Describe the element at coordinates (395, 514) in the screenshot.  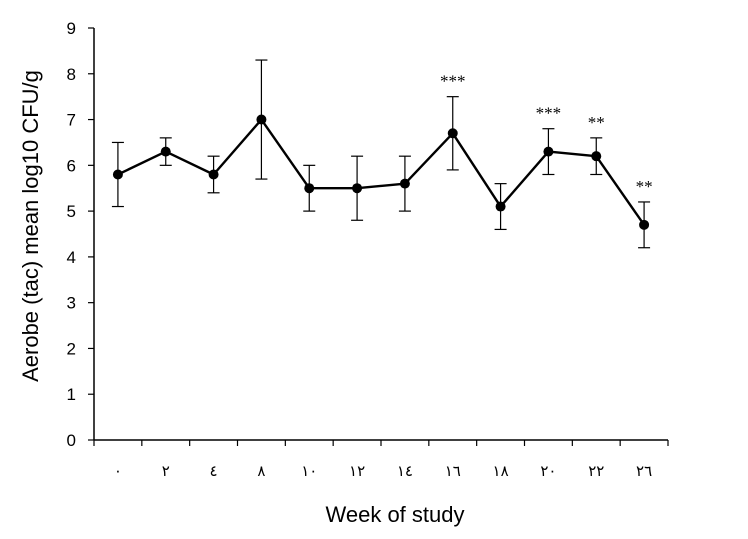
I see `x-axis-title: Week of study` at that location.